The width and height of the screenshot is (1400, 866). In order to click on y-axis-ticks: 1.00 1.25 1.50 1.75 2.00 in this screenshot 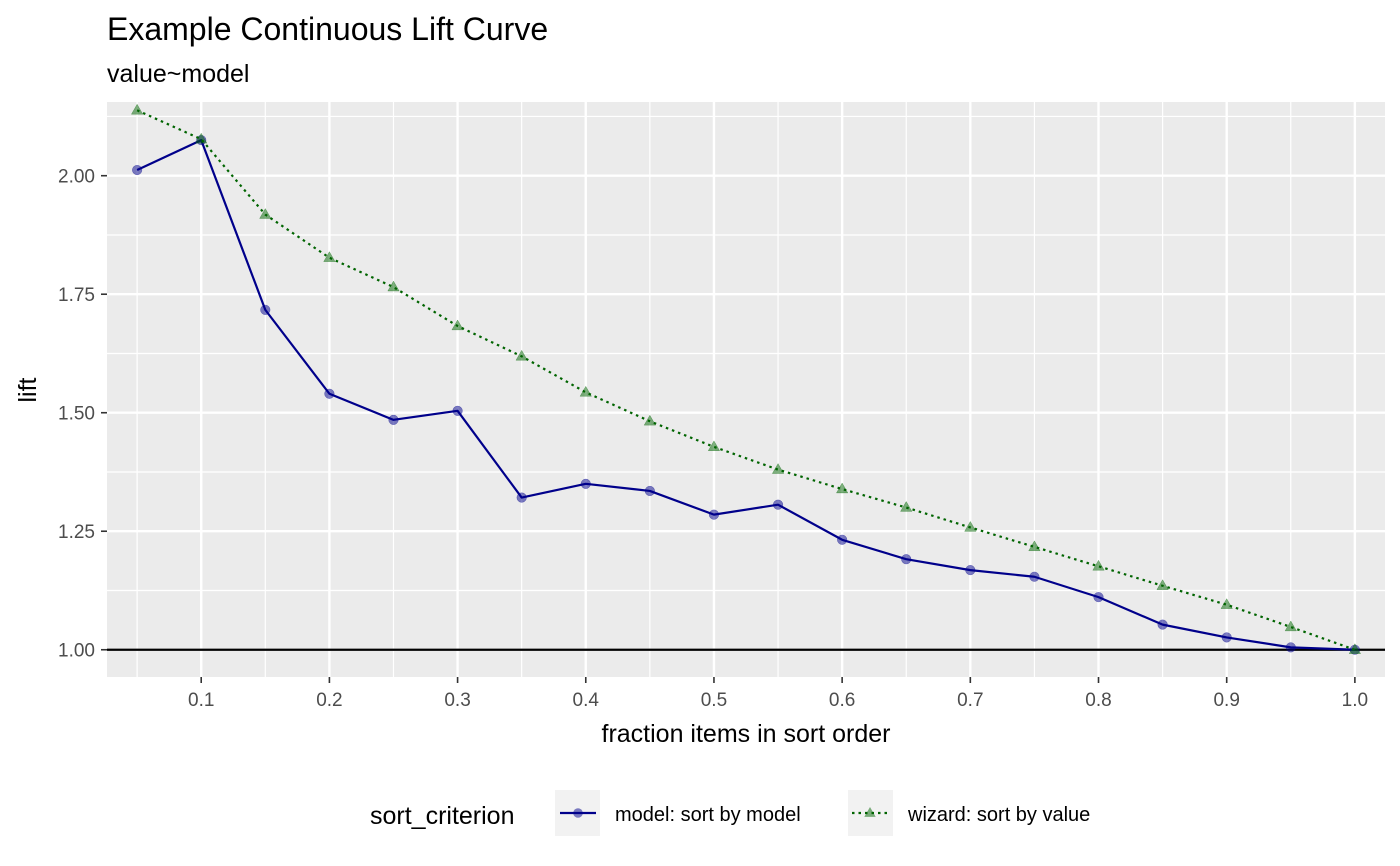, I will do `click(82, 414)`.